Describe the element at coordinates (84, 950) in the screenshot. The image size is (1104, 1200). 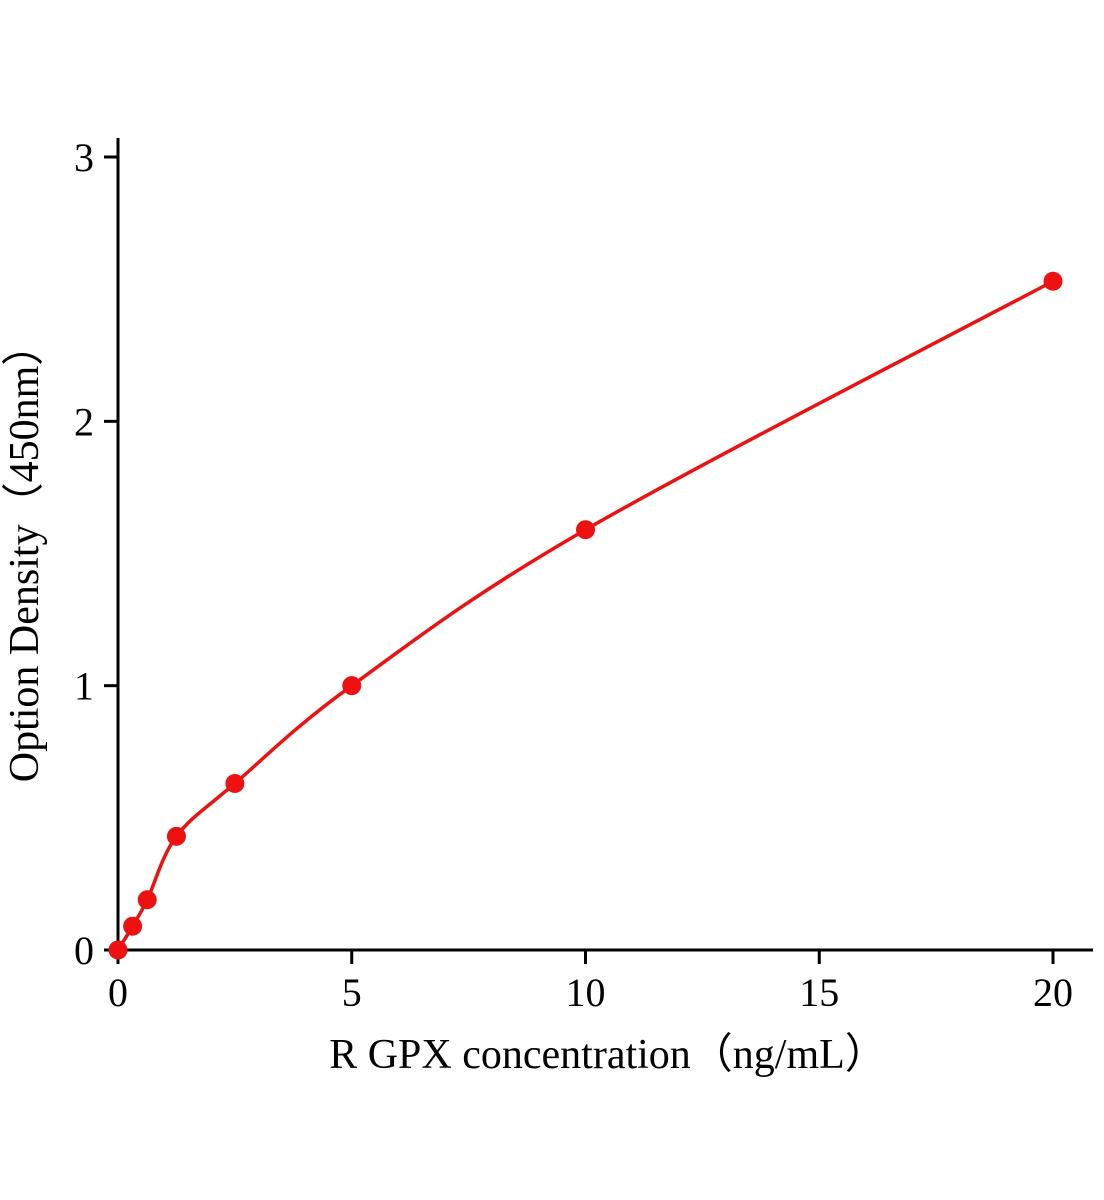
I see `y-tick-label: 0` at that location.